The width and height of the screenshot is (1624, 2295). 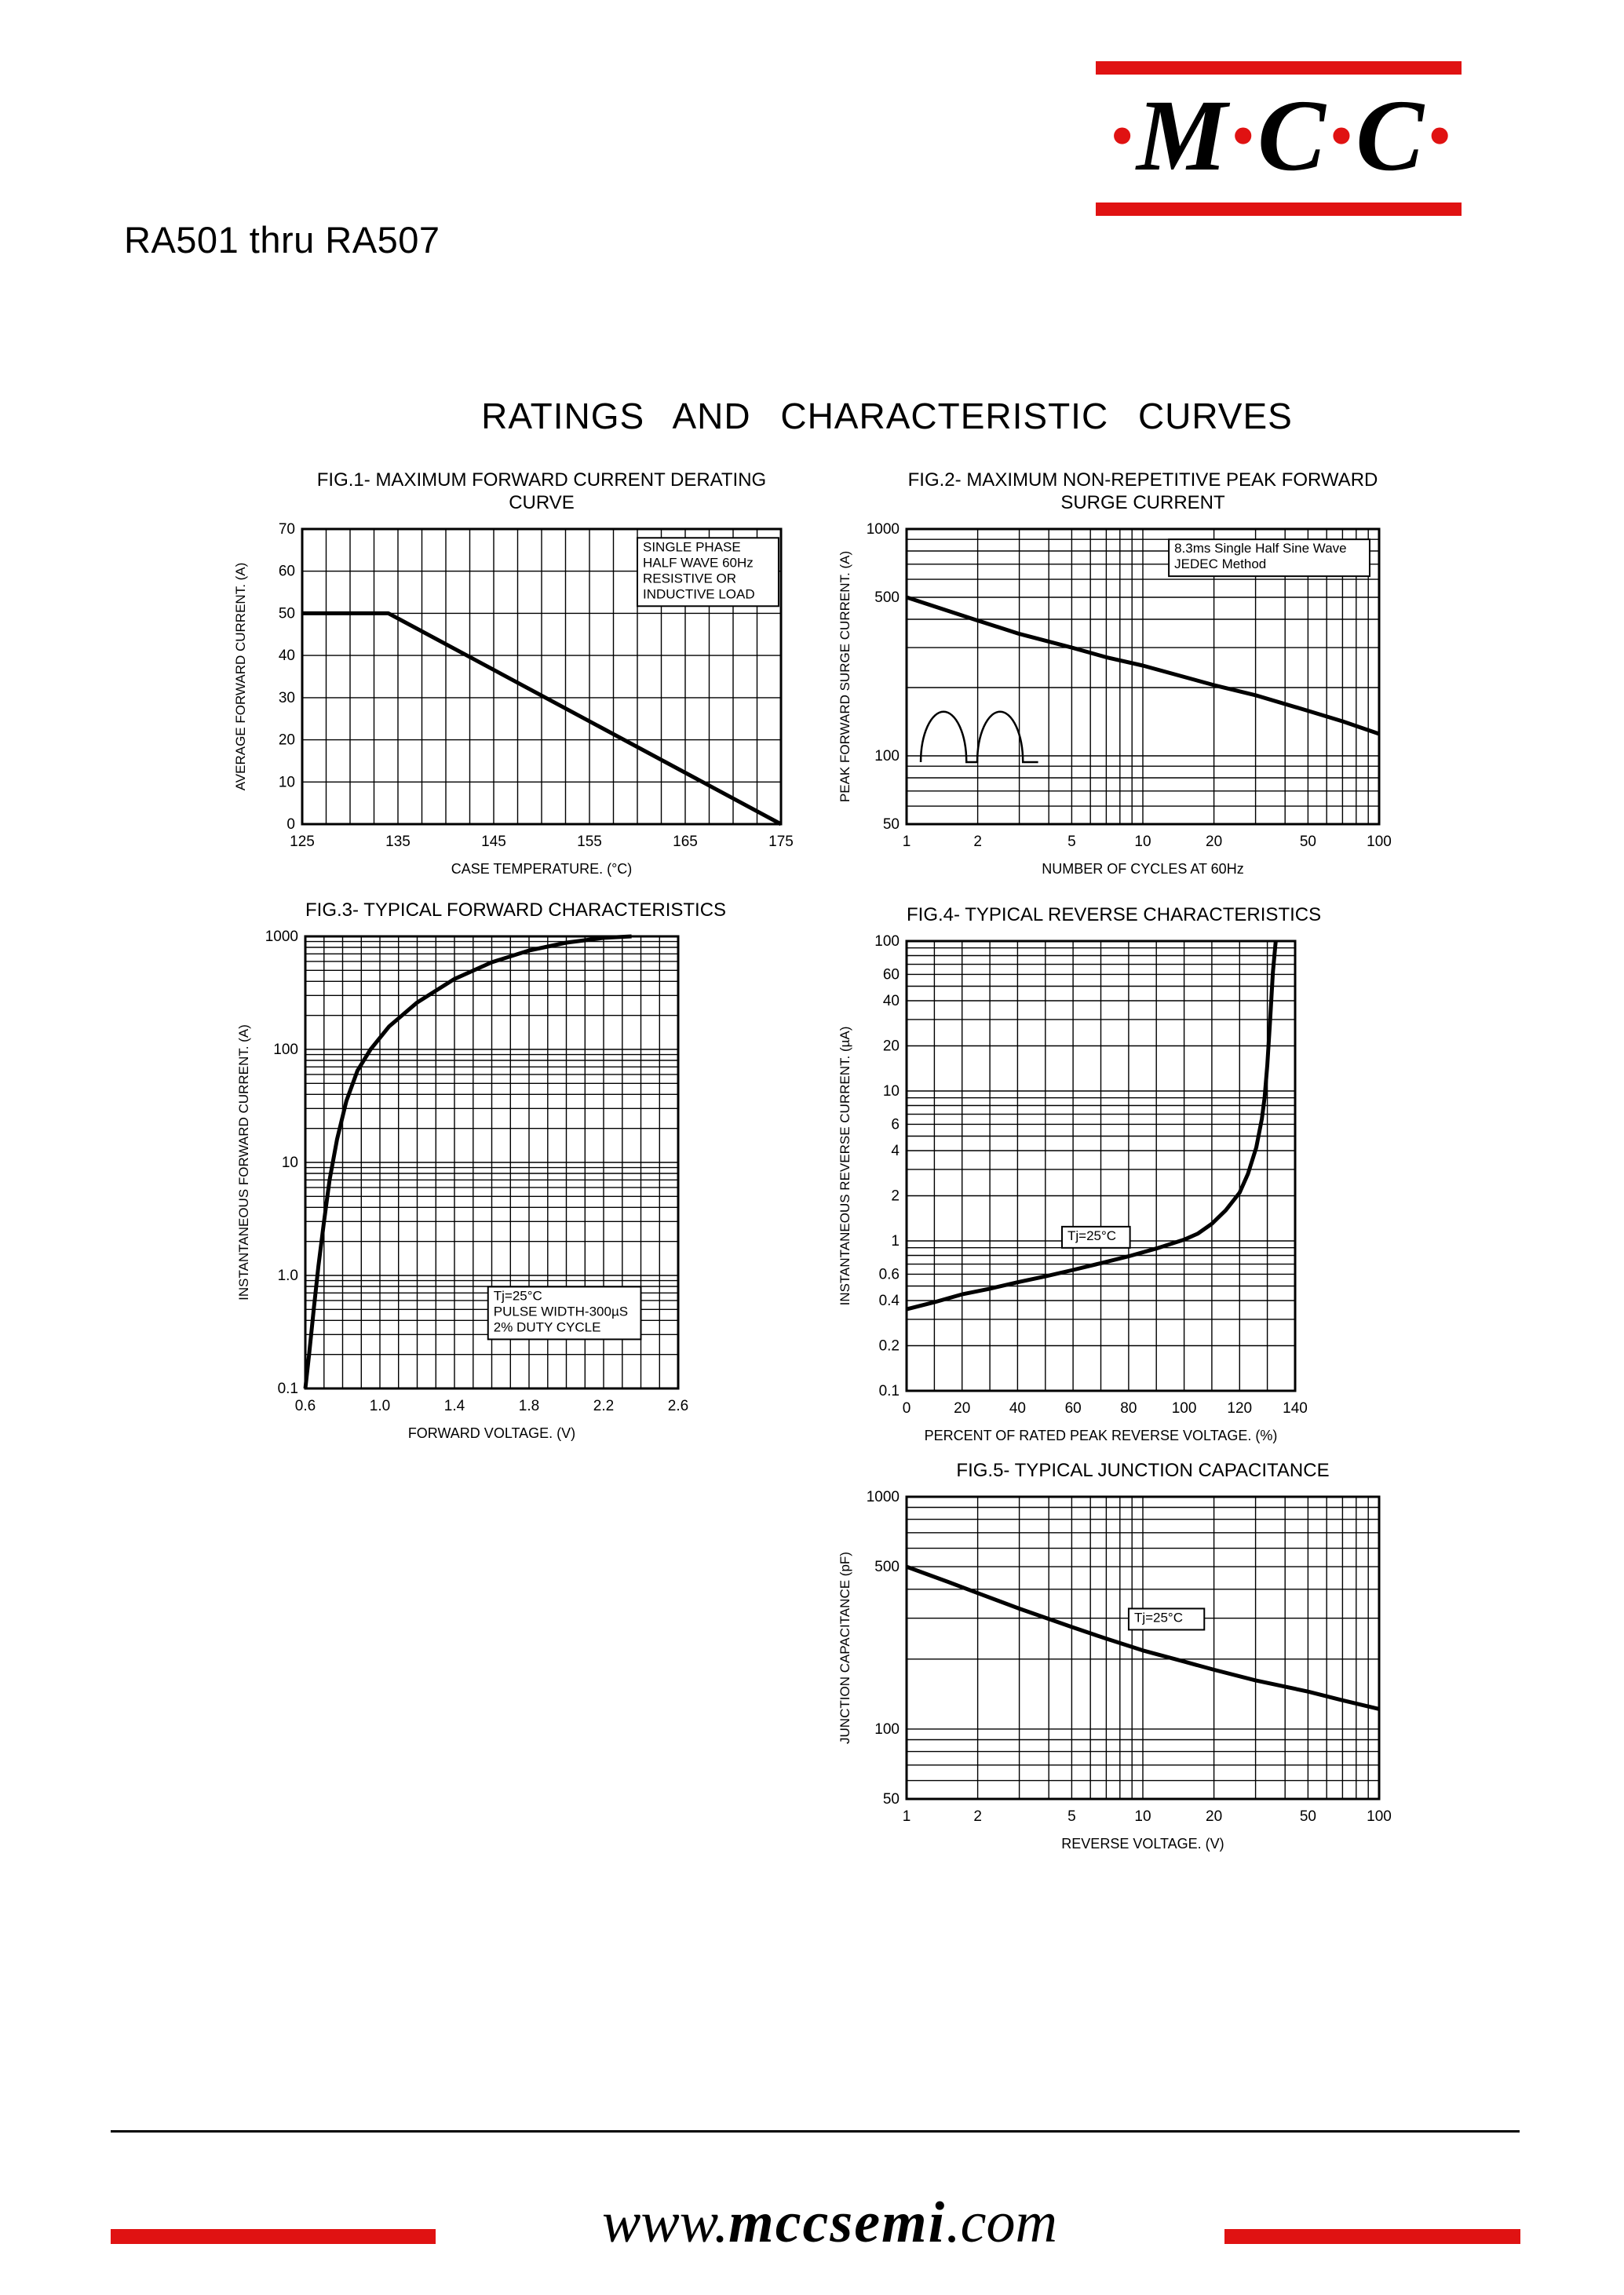 I want to click on half-sine-waveform-icon, so click(x=979, y=736).